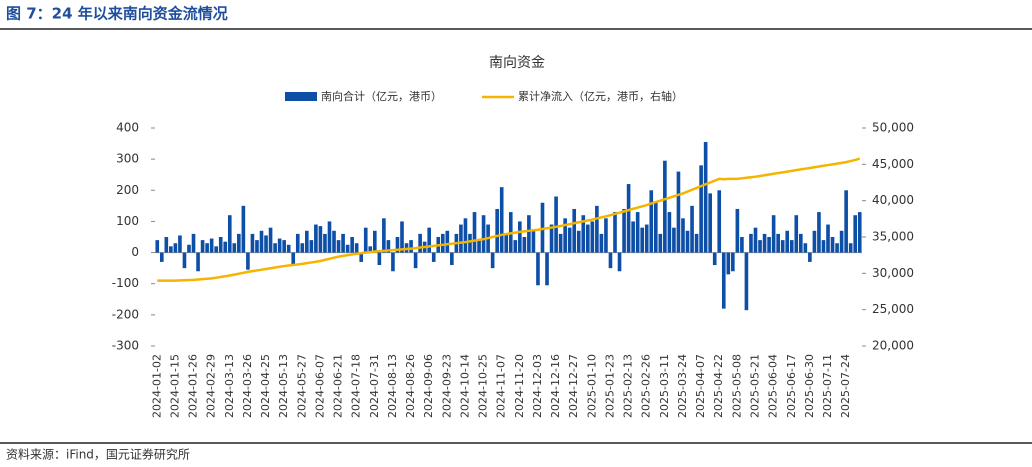 This screenshot has width=1032, height=467. Describe the element at coordinates (591, 386) in the screenshot. I see `x-tick-label: 2025-01-10` at that location.